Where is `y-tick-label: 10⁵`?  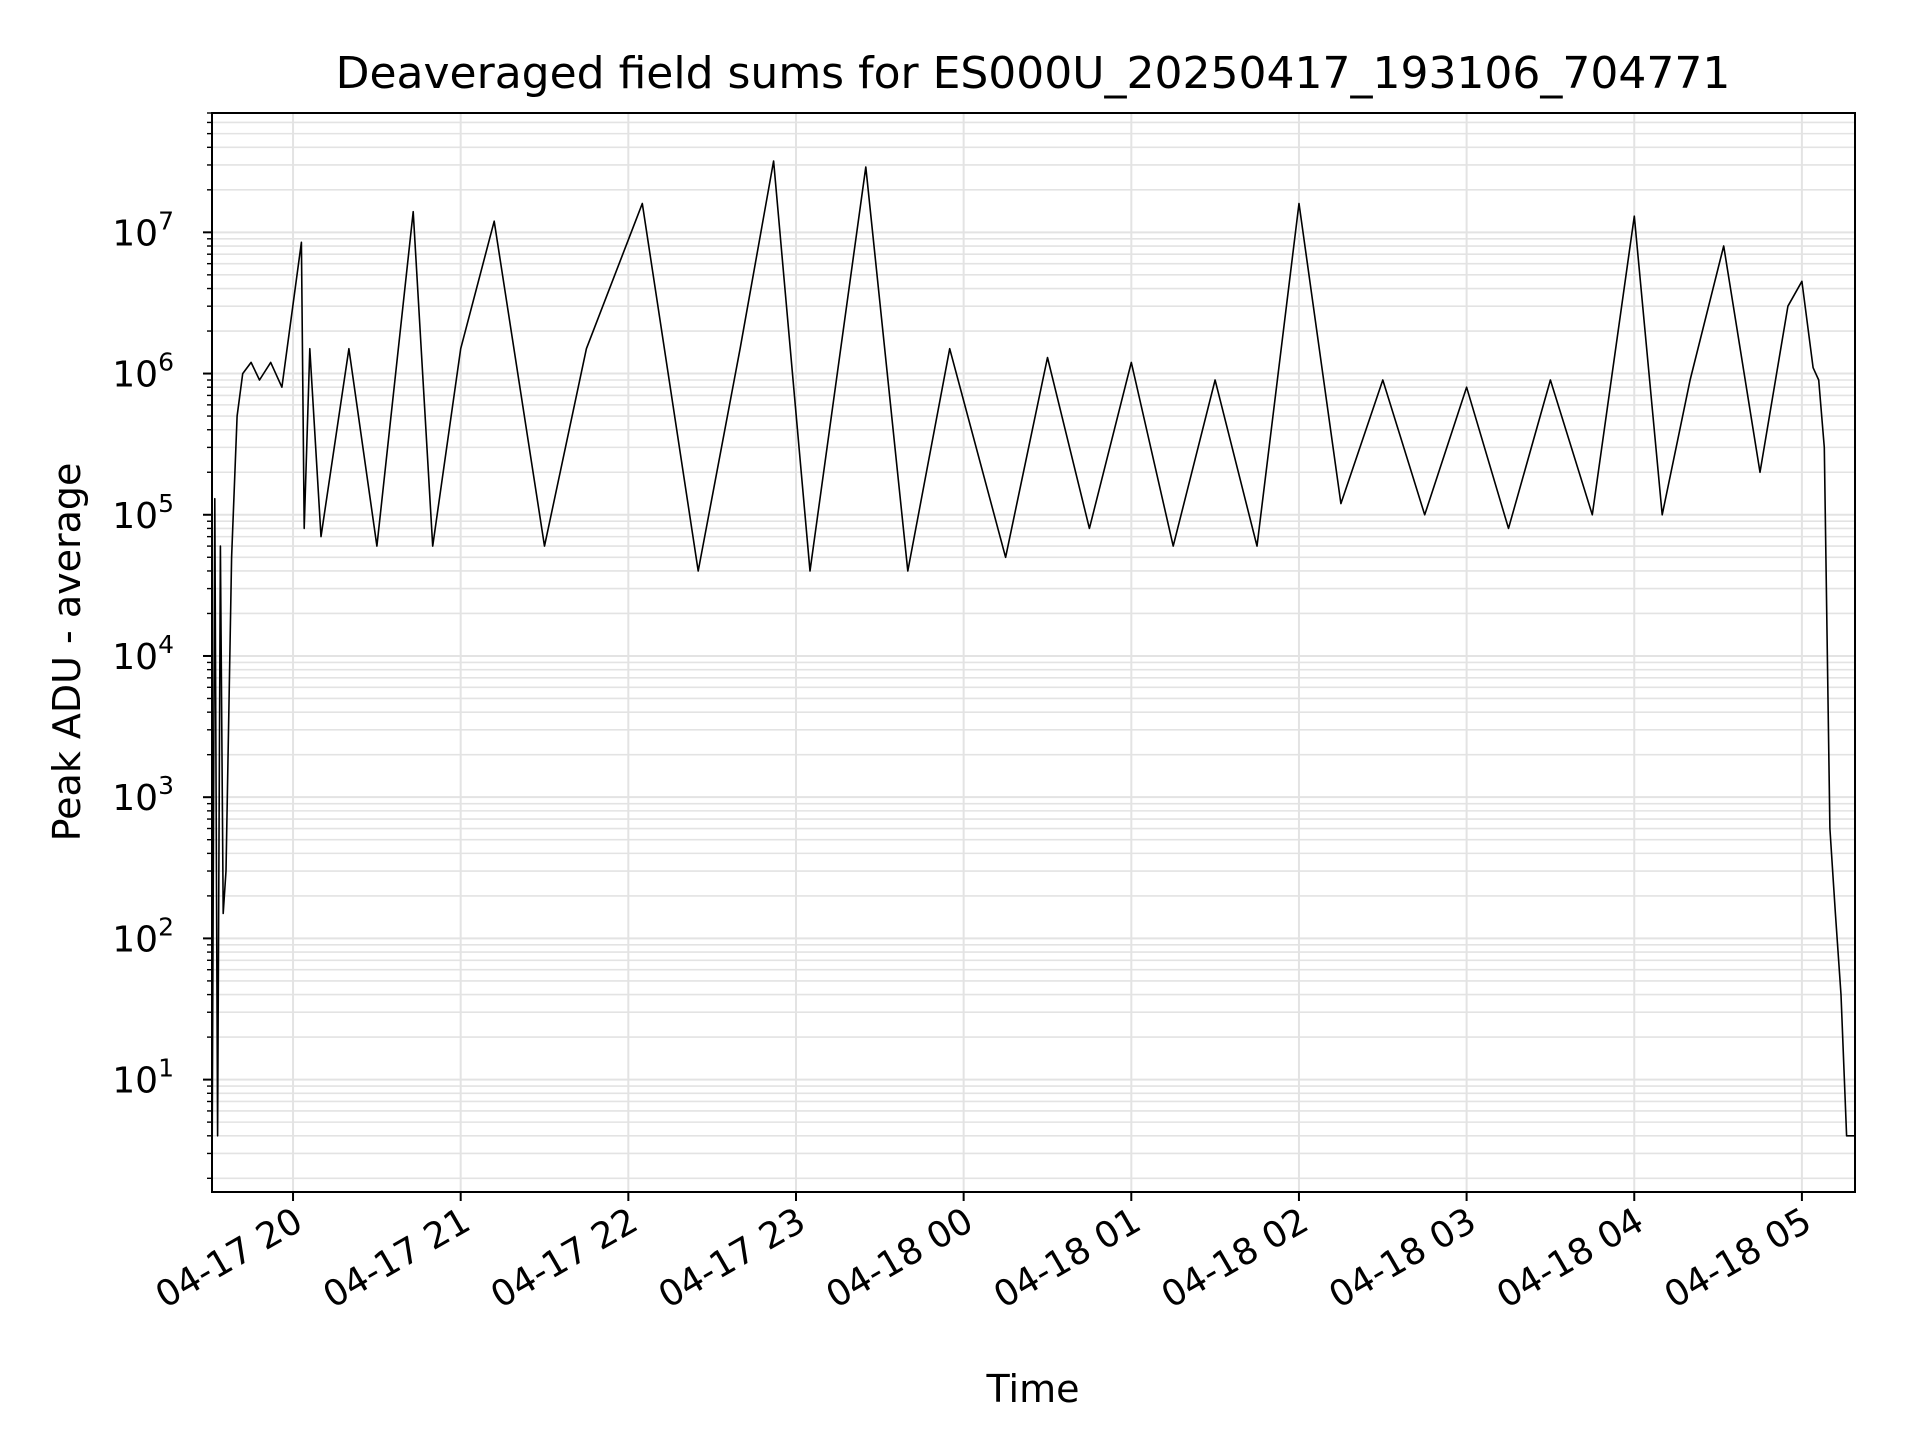 y-tick-label: 10⁵ is located at coordinates (143, 513).